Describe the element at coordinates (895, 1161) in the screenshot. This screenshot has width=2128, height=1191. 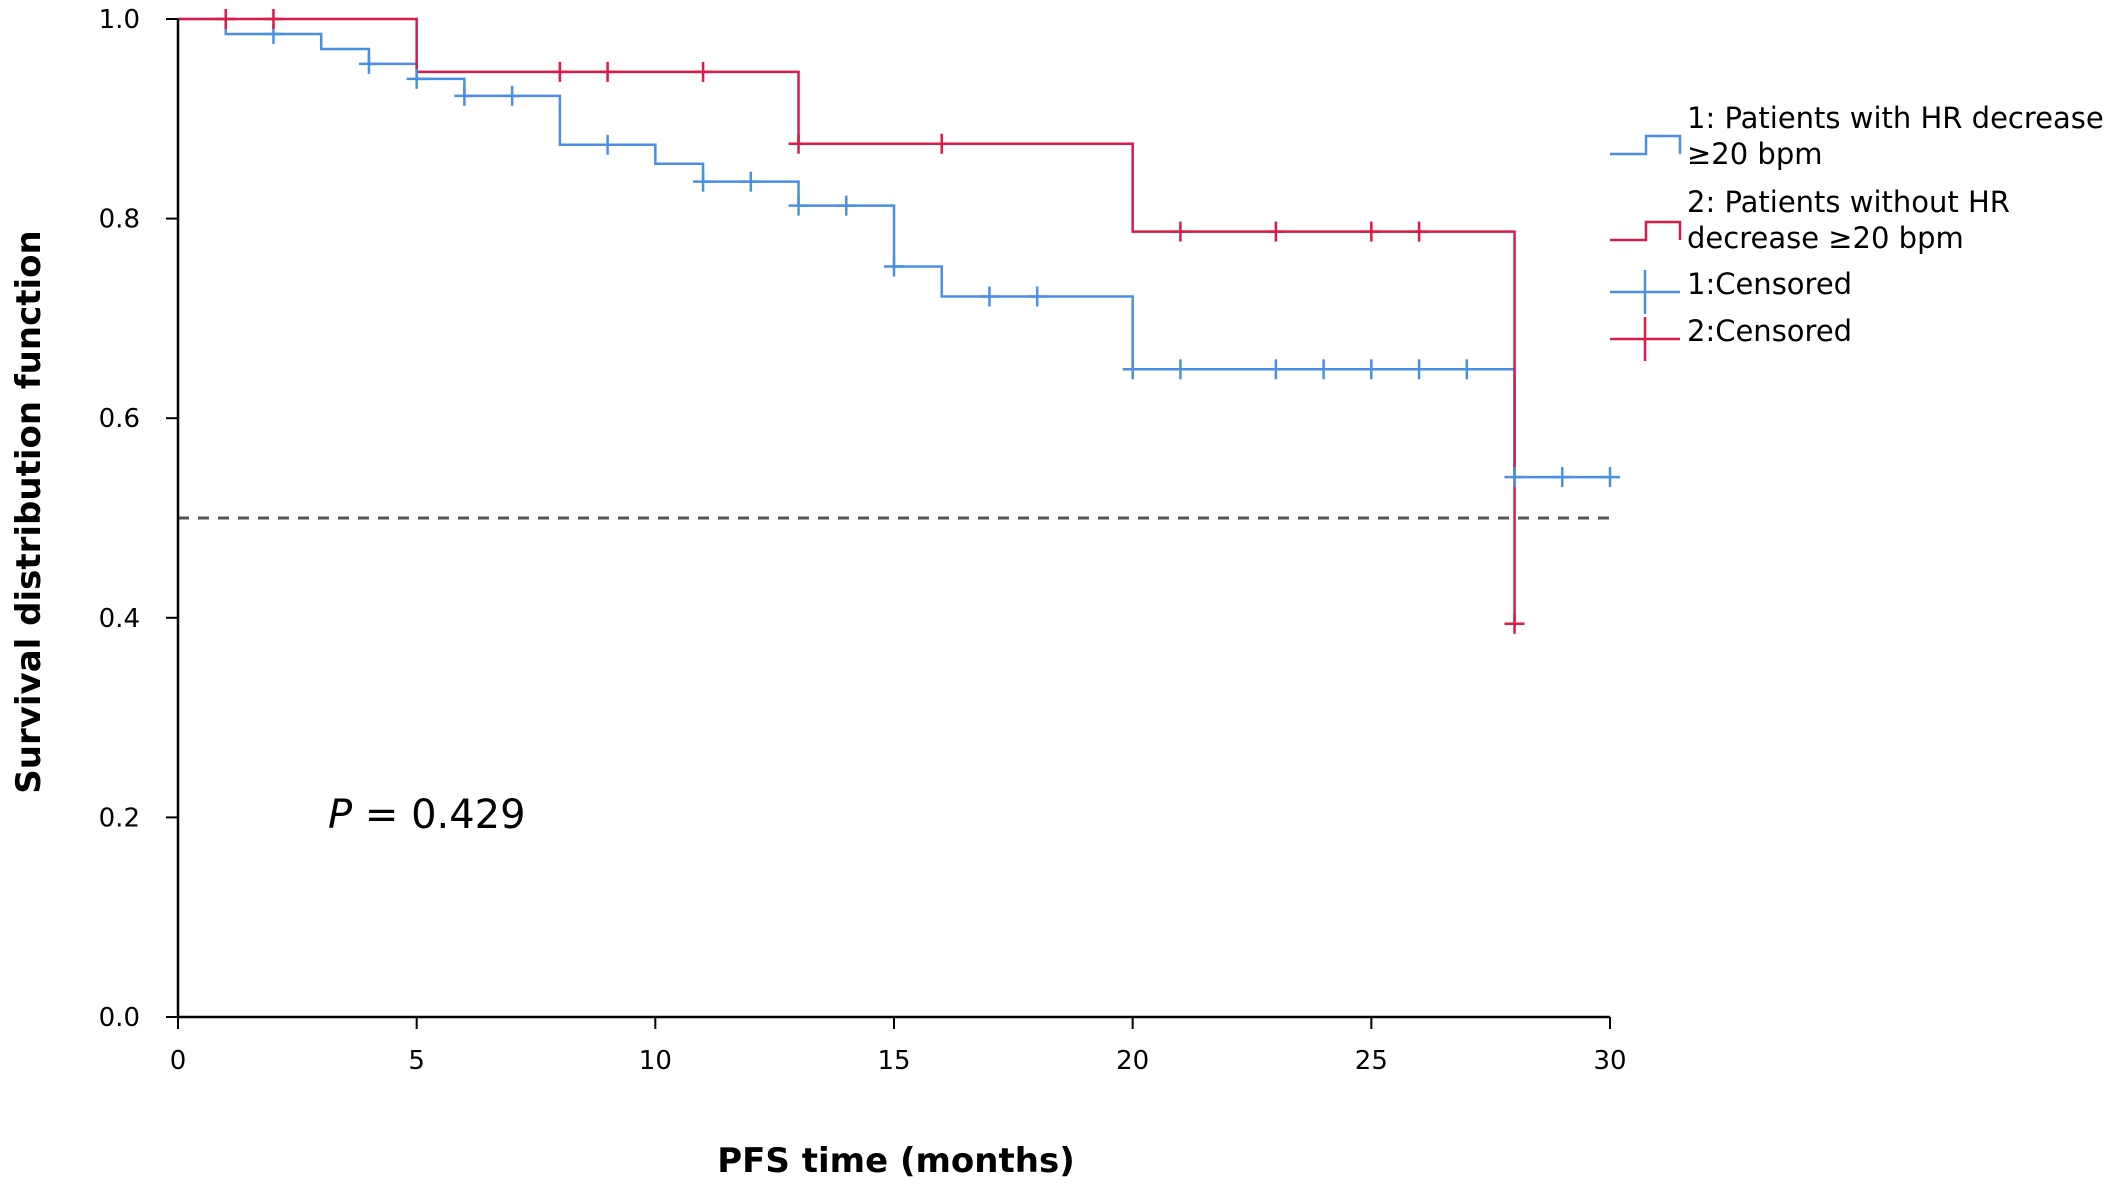
I see `x-axis-title: PFS time (months)` at that location.